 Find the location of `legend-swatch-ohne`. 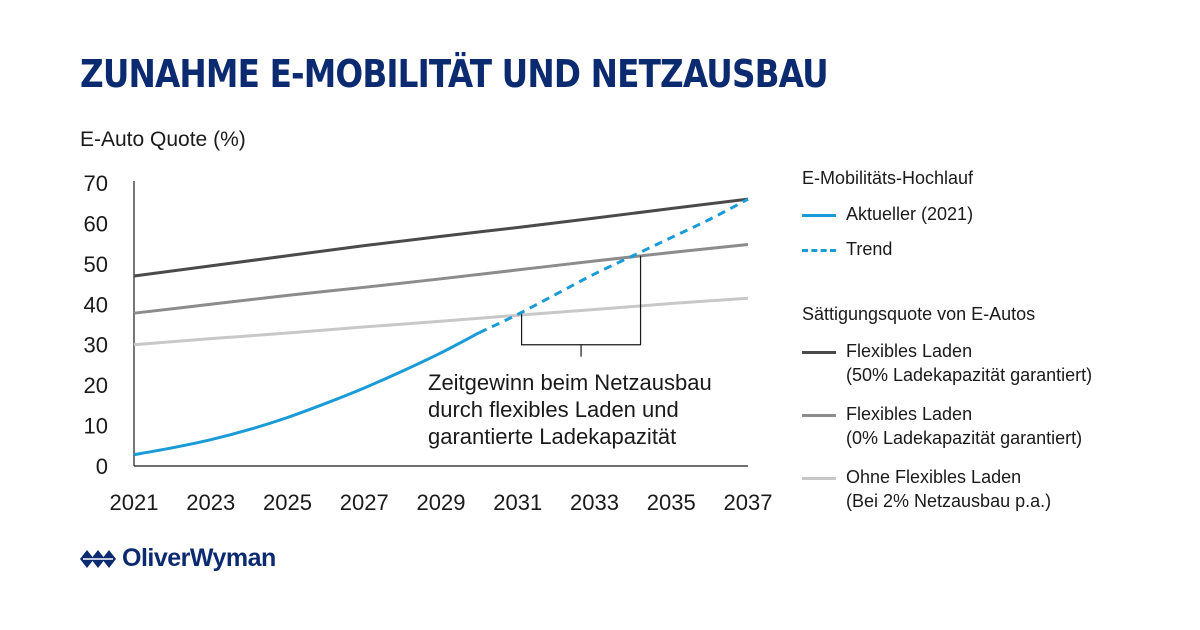

legend-swatch-ohne is located at coordinates (819, 478).